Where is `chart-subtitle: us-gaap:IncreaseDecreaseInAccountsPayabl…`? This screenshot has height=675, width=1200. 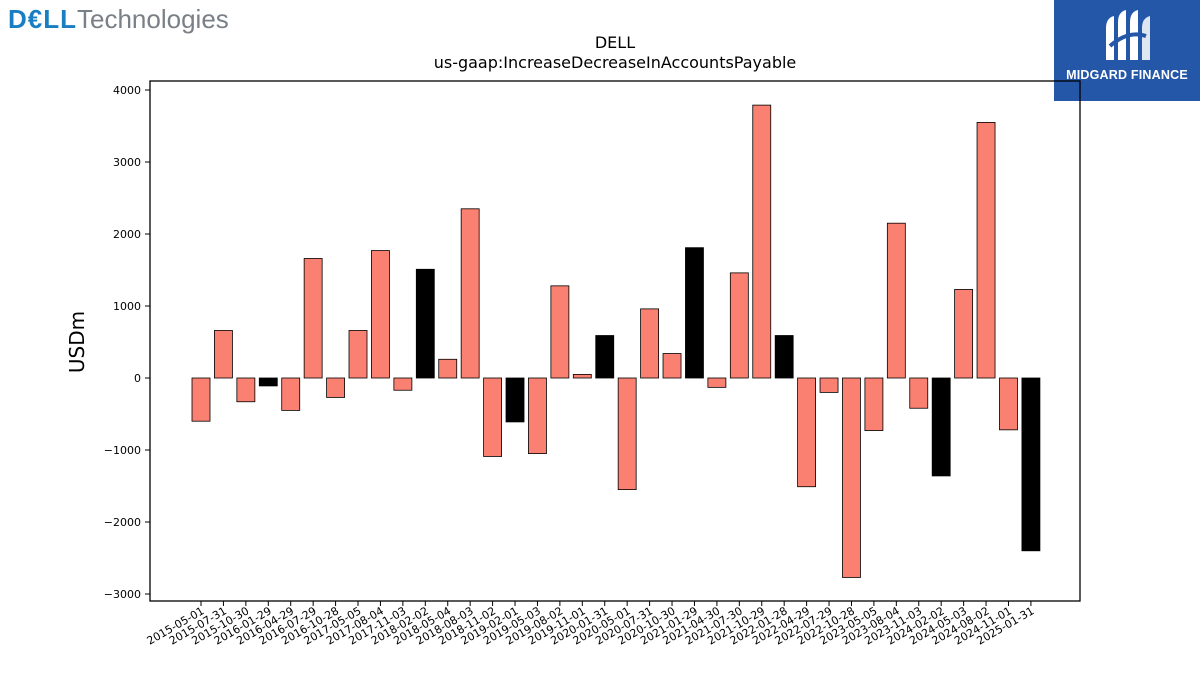
chart-subtitle: us-gaap:IncreaseDecreaseInAccountsPayabl… is located at coordinates (615, 62).